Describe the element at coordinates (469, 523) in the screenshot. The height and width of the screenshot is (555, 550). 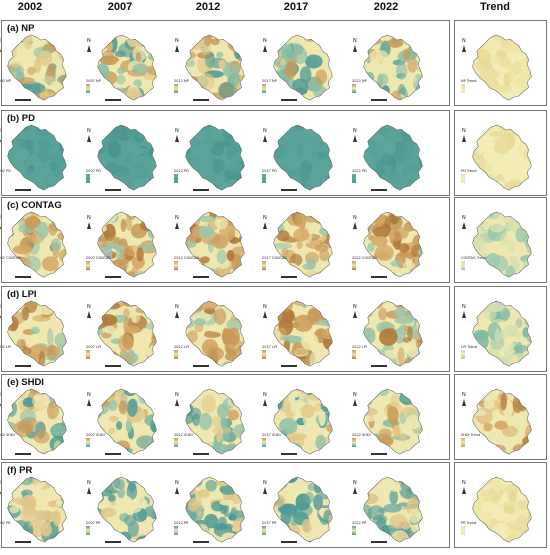
I see `legend-title: PR Trend` at that location.